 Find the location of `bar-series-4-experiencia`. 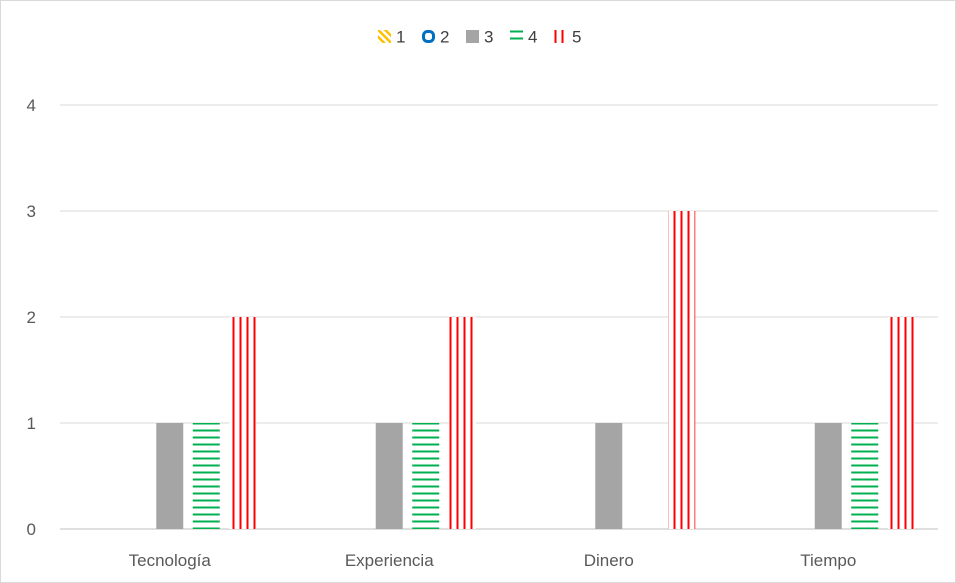

bar-series-4-experiencia is located at coordinates (426, 476).